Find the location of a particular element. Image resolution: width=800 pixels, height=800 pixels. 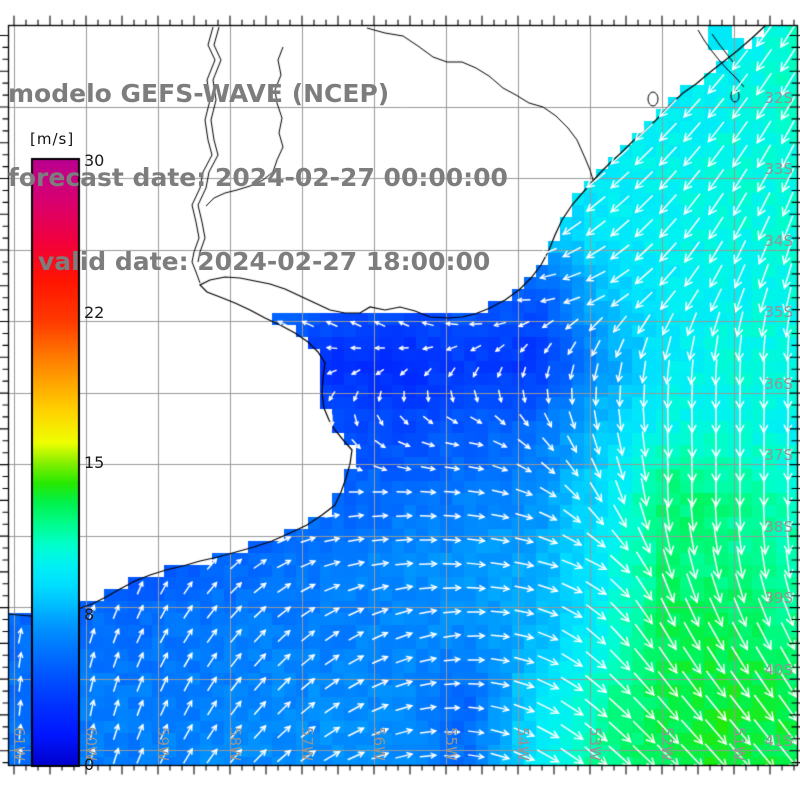

colorbar-tick-label: 15 is located at coordinates (94, 462).